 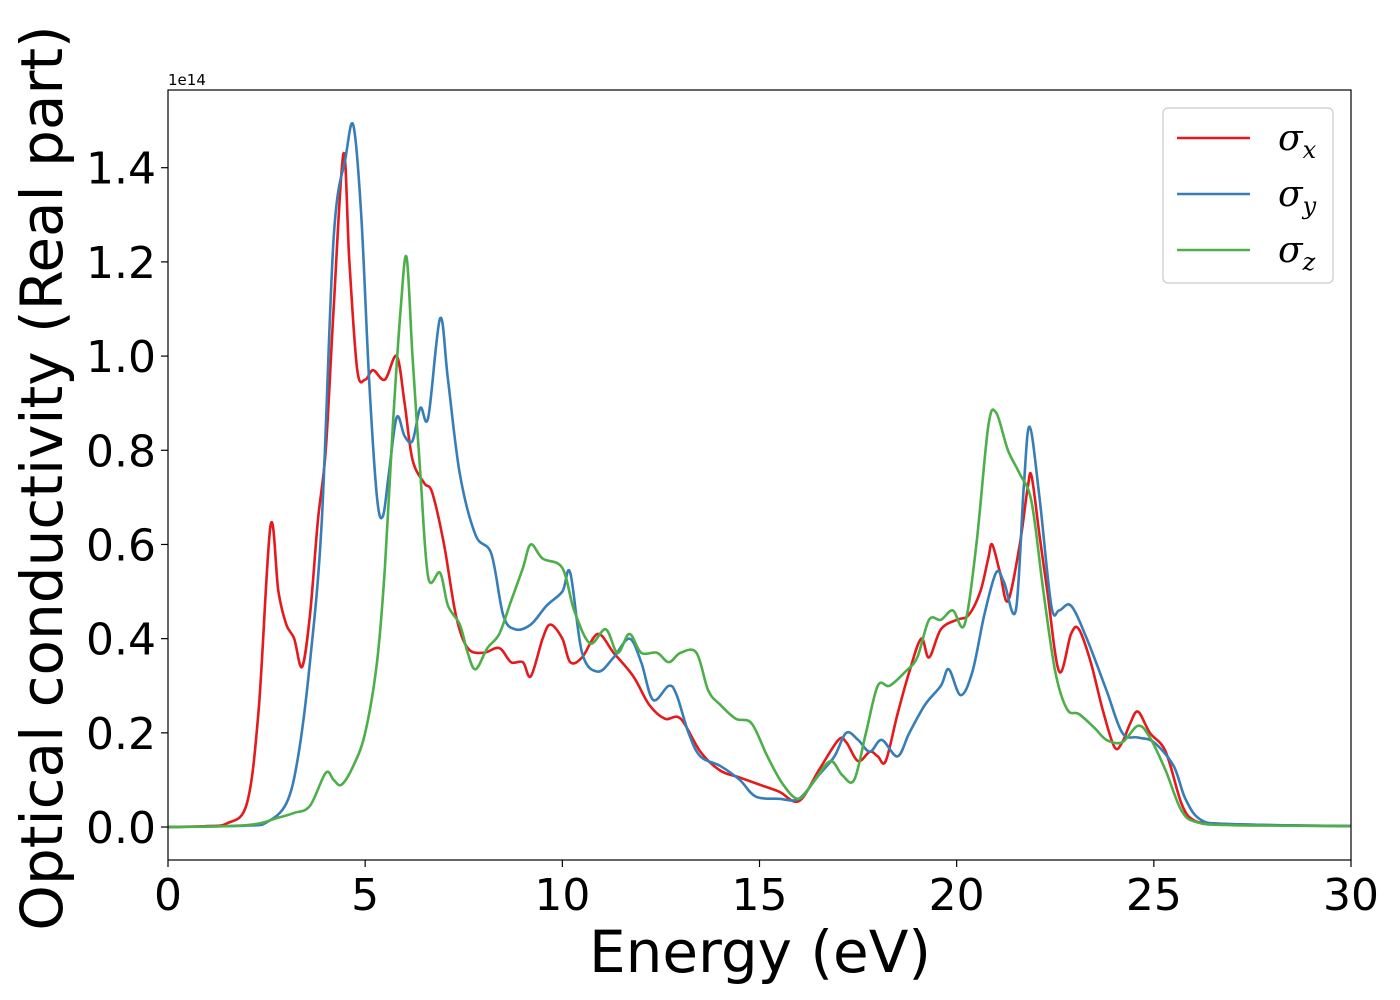 What do you see at coordinates (1154, 895) in the screenshot?
I see `x-tick-label: 25` at bounding box center [1154, 895].